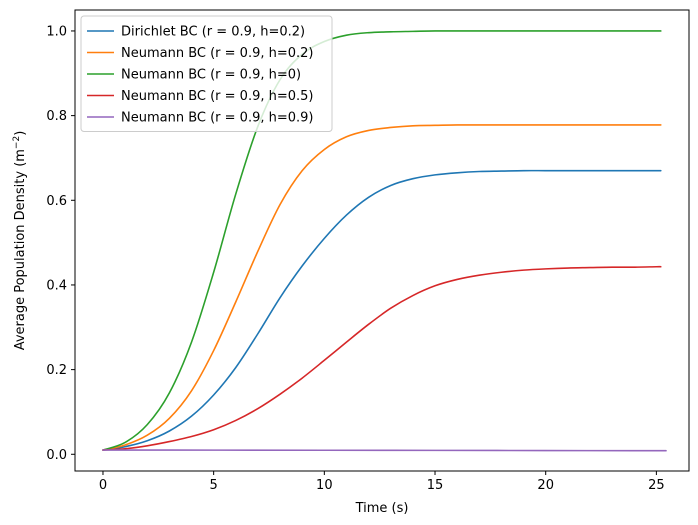 This screenshot has height=525, width=698. What do you see at coordinates (324, 485) in the screenshot?
I see `x-tick-label: 10` at bounding box center [324, 485].